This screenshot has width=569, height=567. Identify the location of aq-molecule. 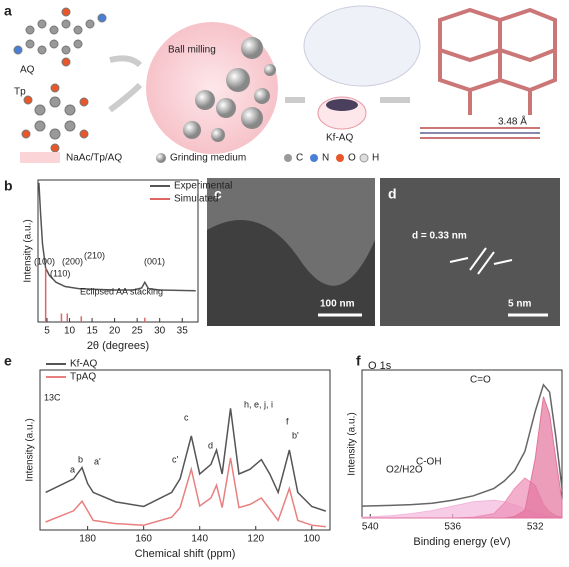
(60, 37).